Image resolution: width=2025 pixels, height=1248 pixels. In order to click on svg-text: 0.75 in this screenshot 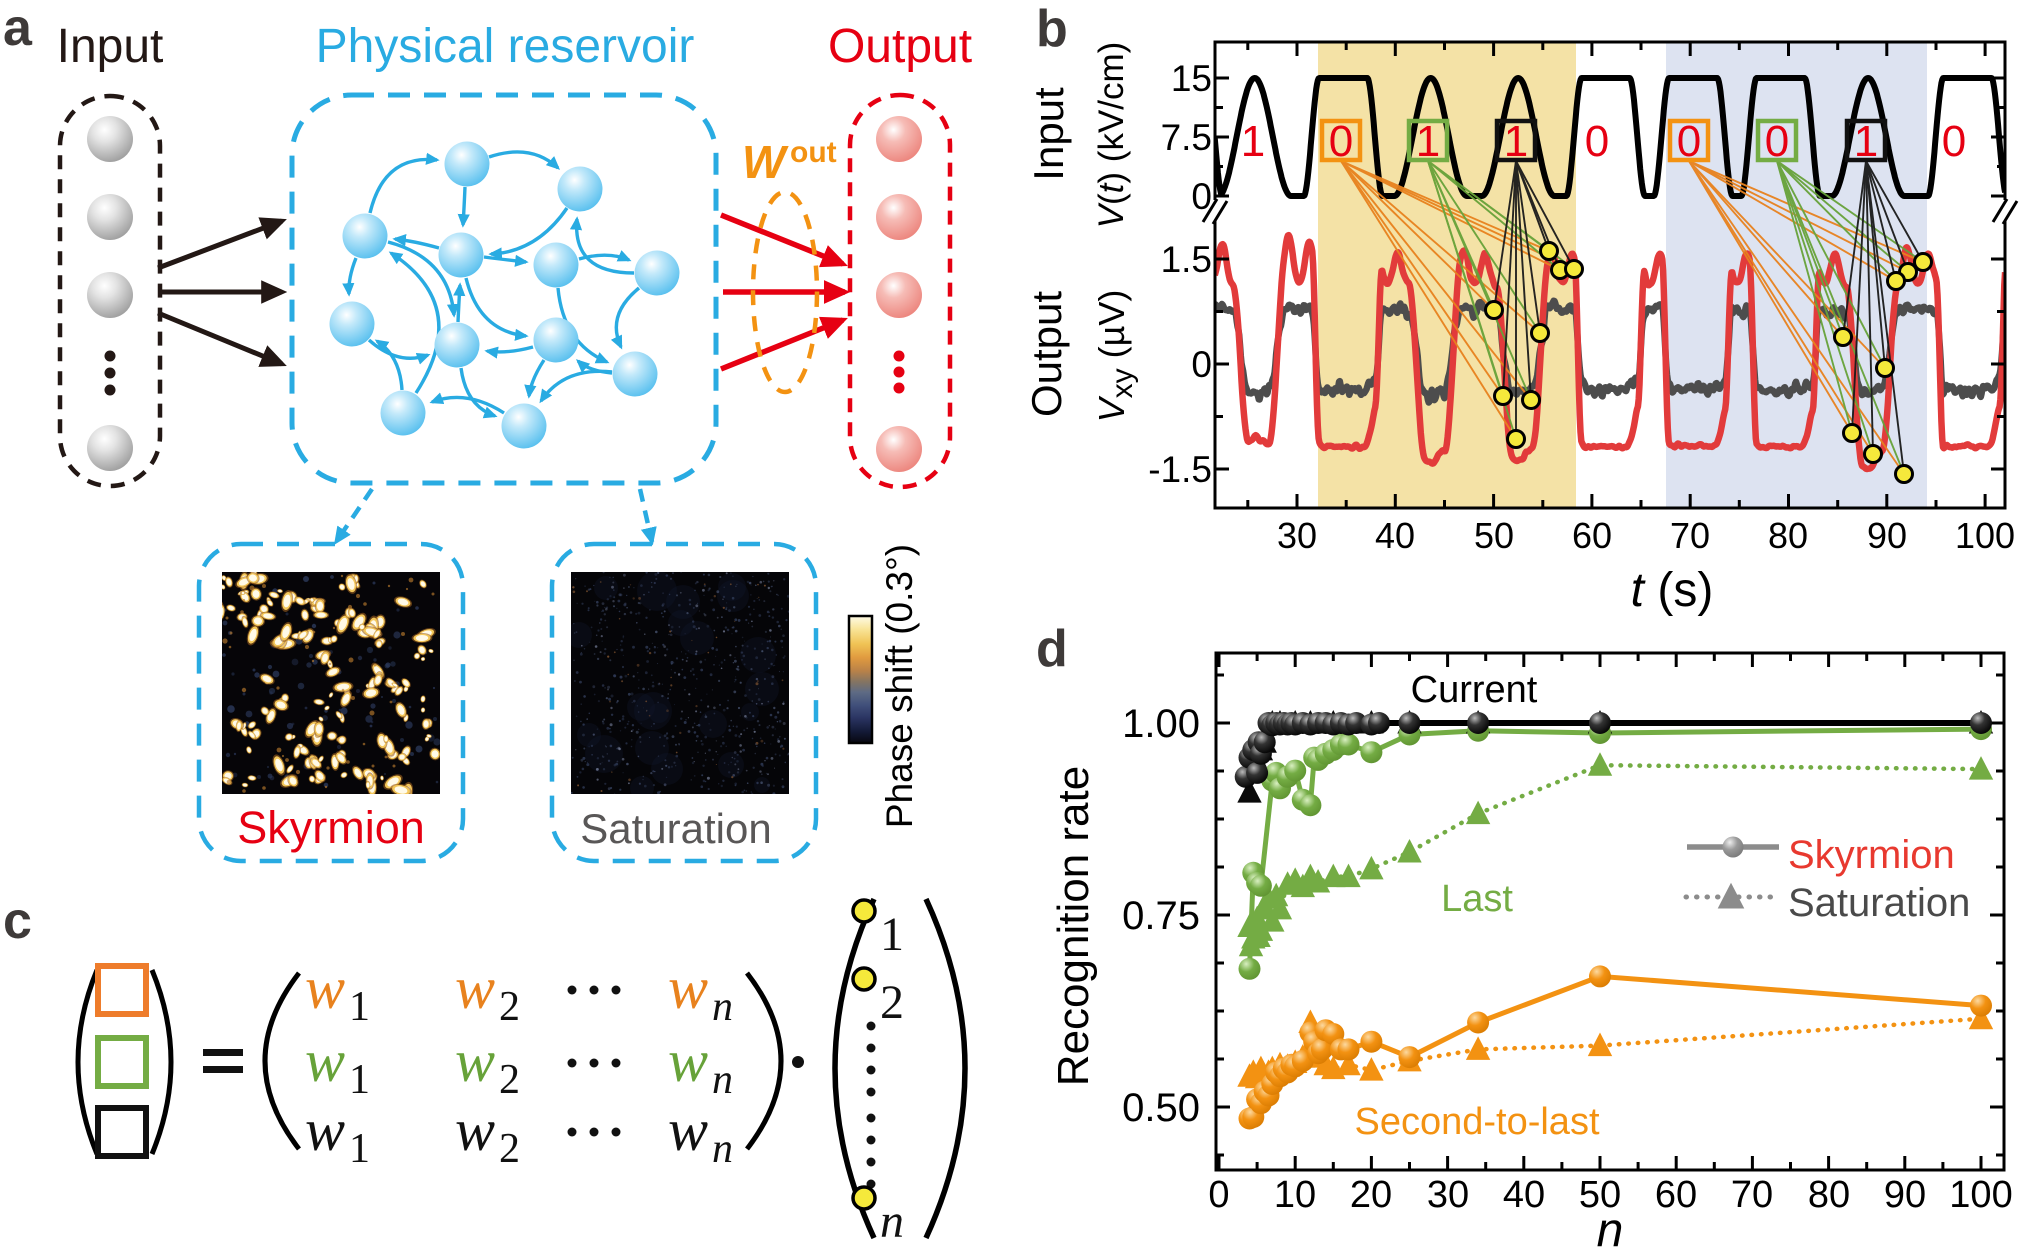, I will do `click(1161, 916)`.